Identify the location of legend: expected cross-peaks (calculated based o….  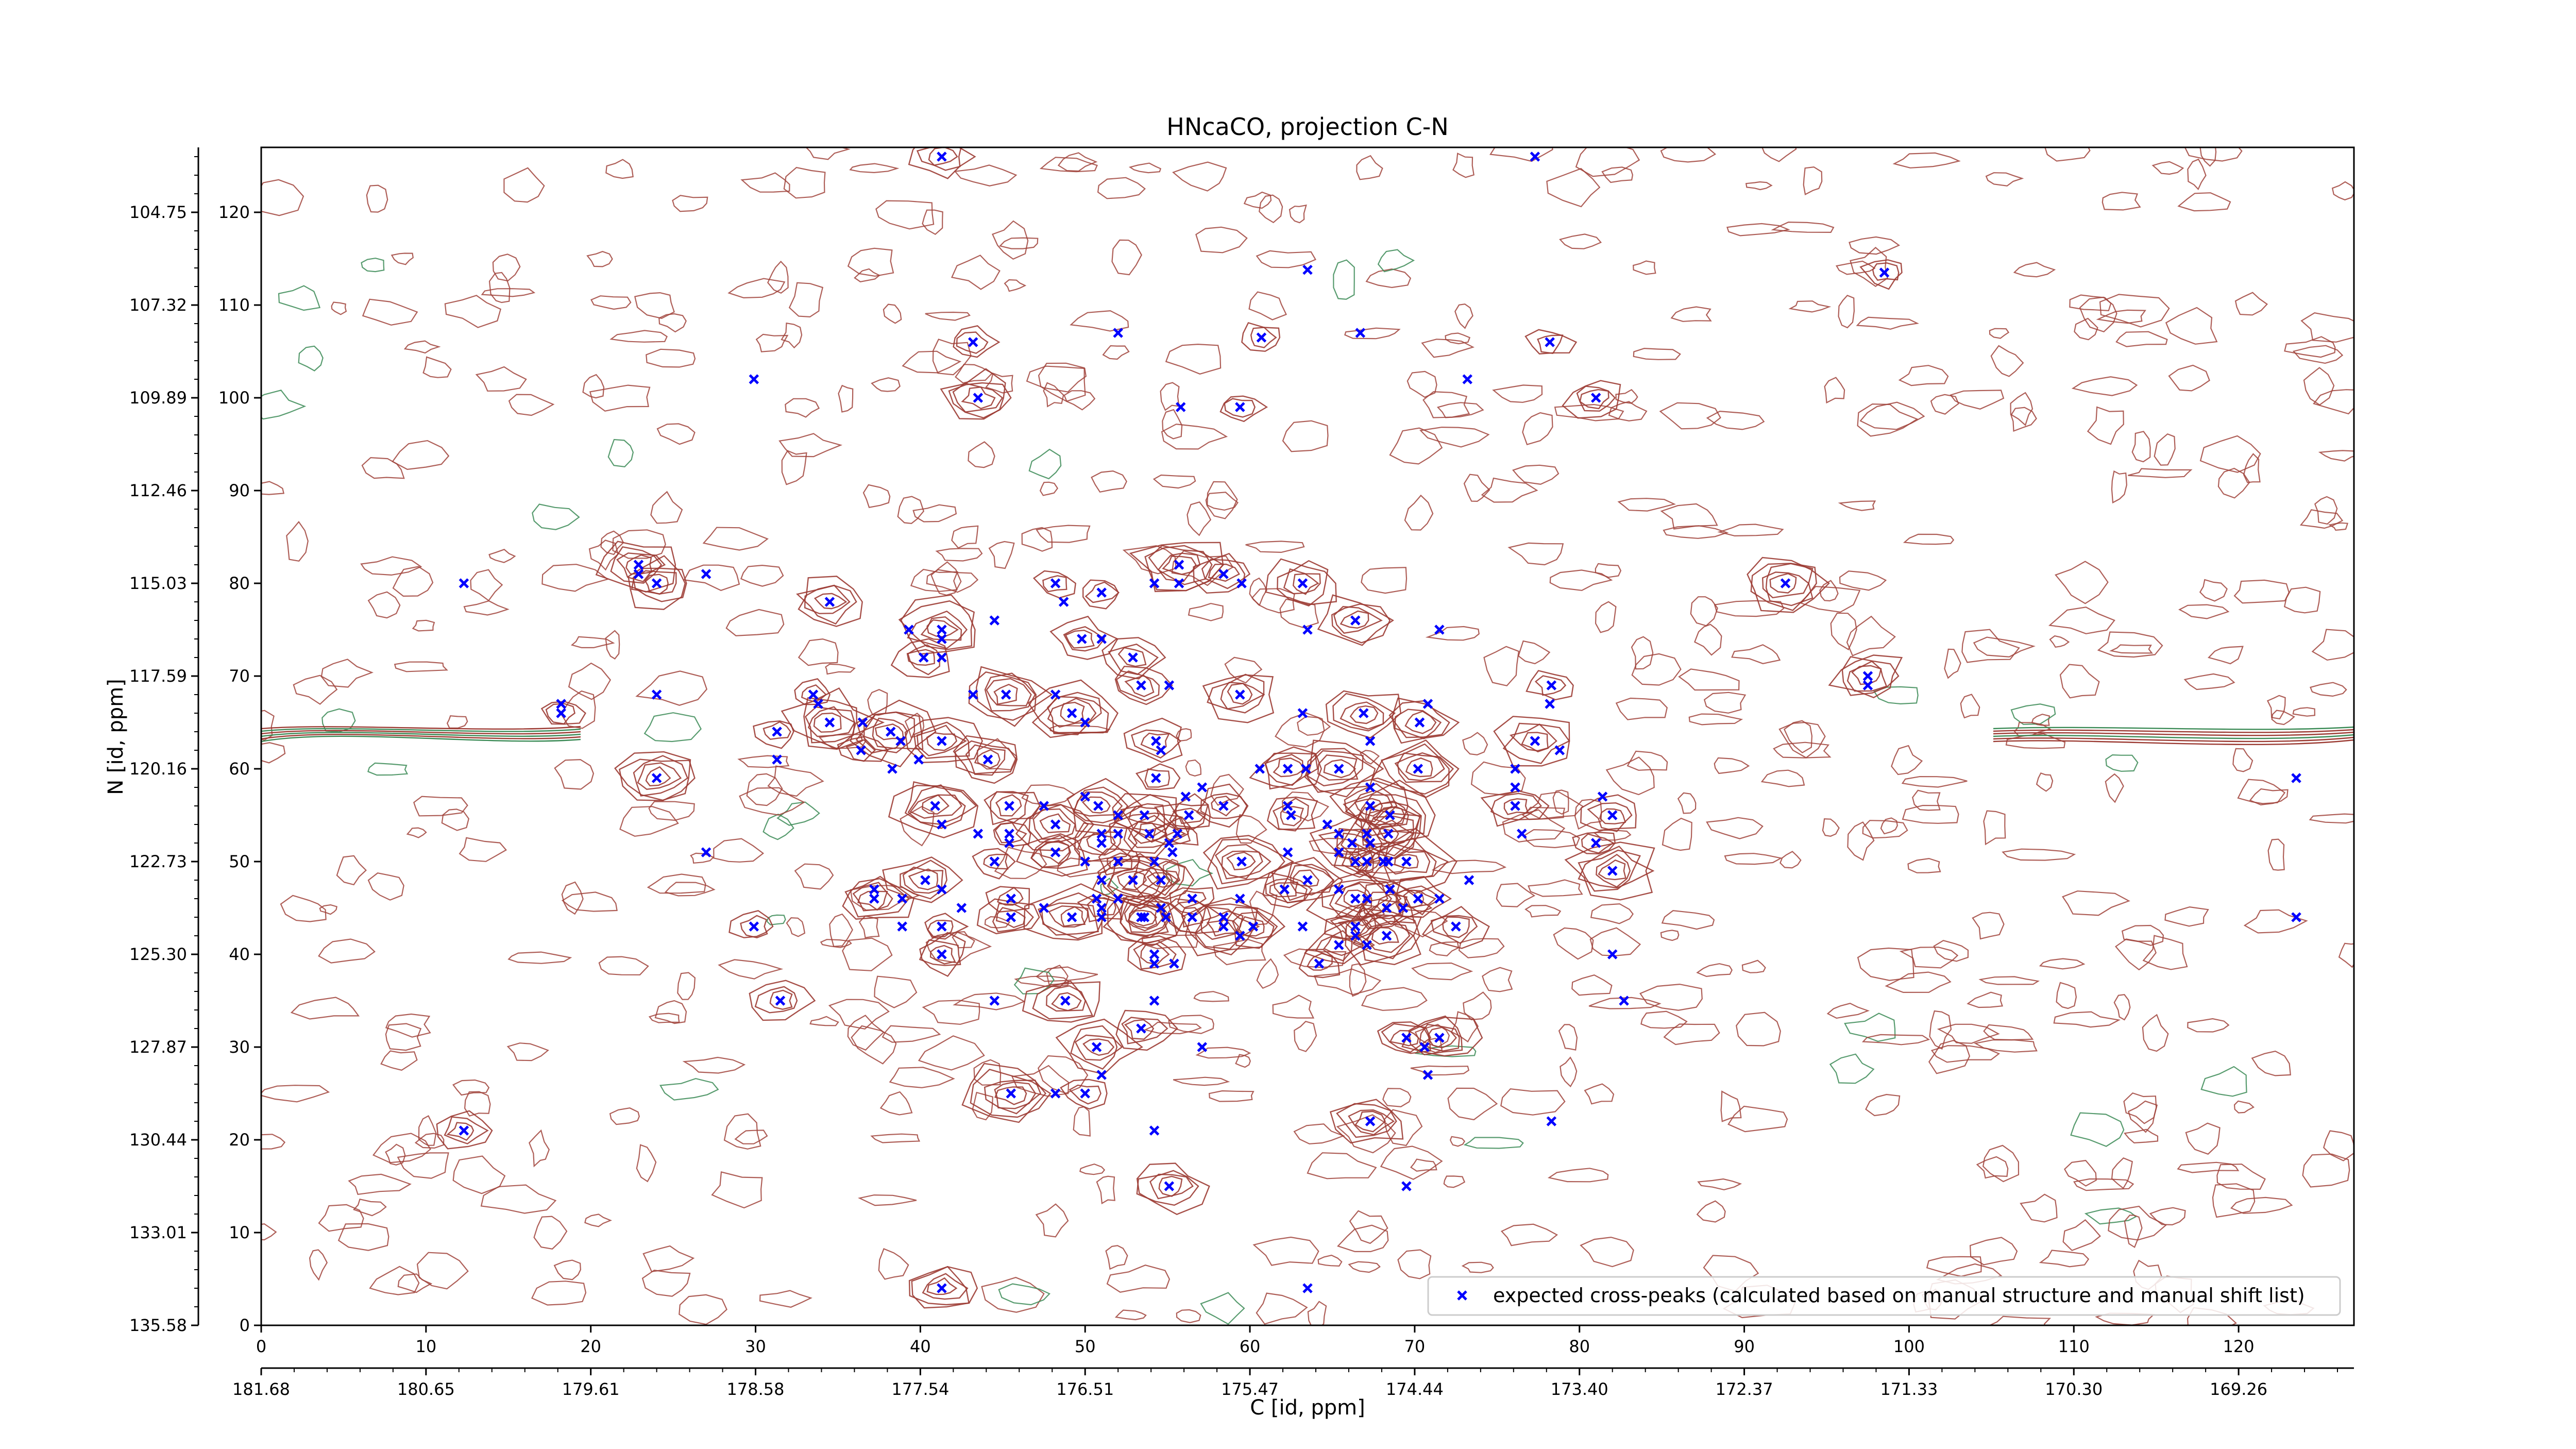
(1884, 1296).